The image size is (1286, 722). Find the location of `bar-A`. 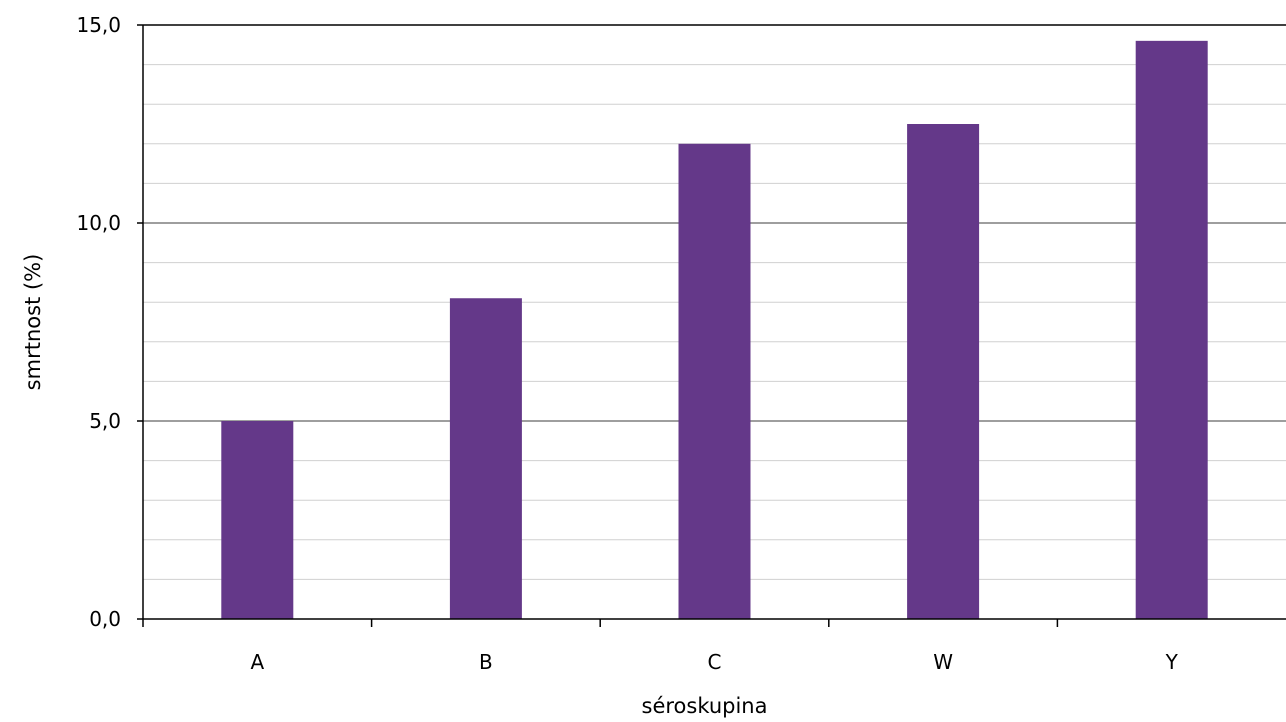

bar-A is located at coordinates (257, 520).